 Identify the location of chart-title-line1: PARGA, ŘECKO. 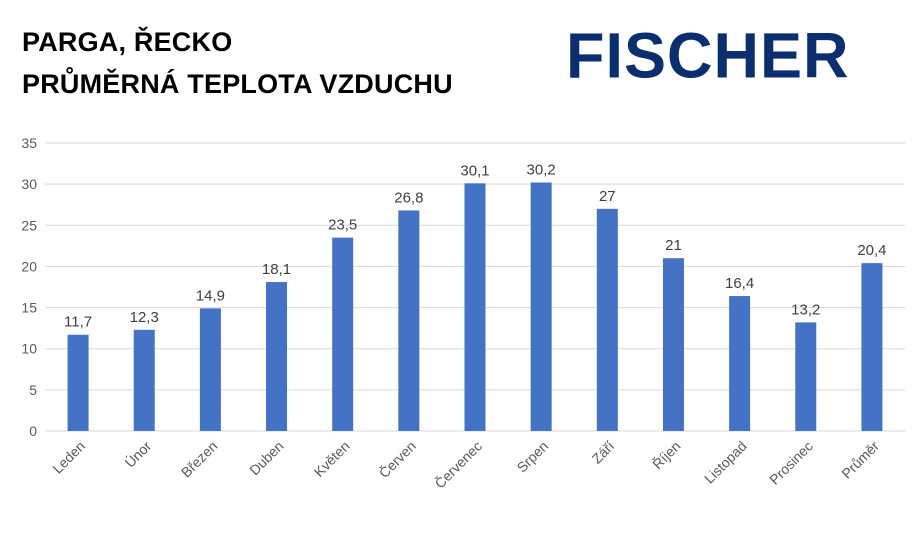
(127, 42).